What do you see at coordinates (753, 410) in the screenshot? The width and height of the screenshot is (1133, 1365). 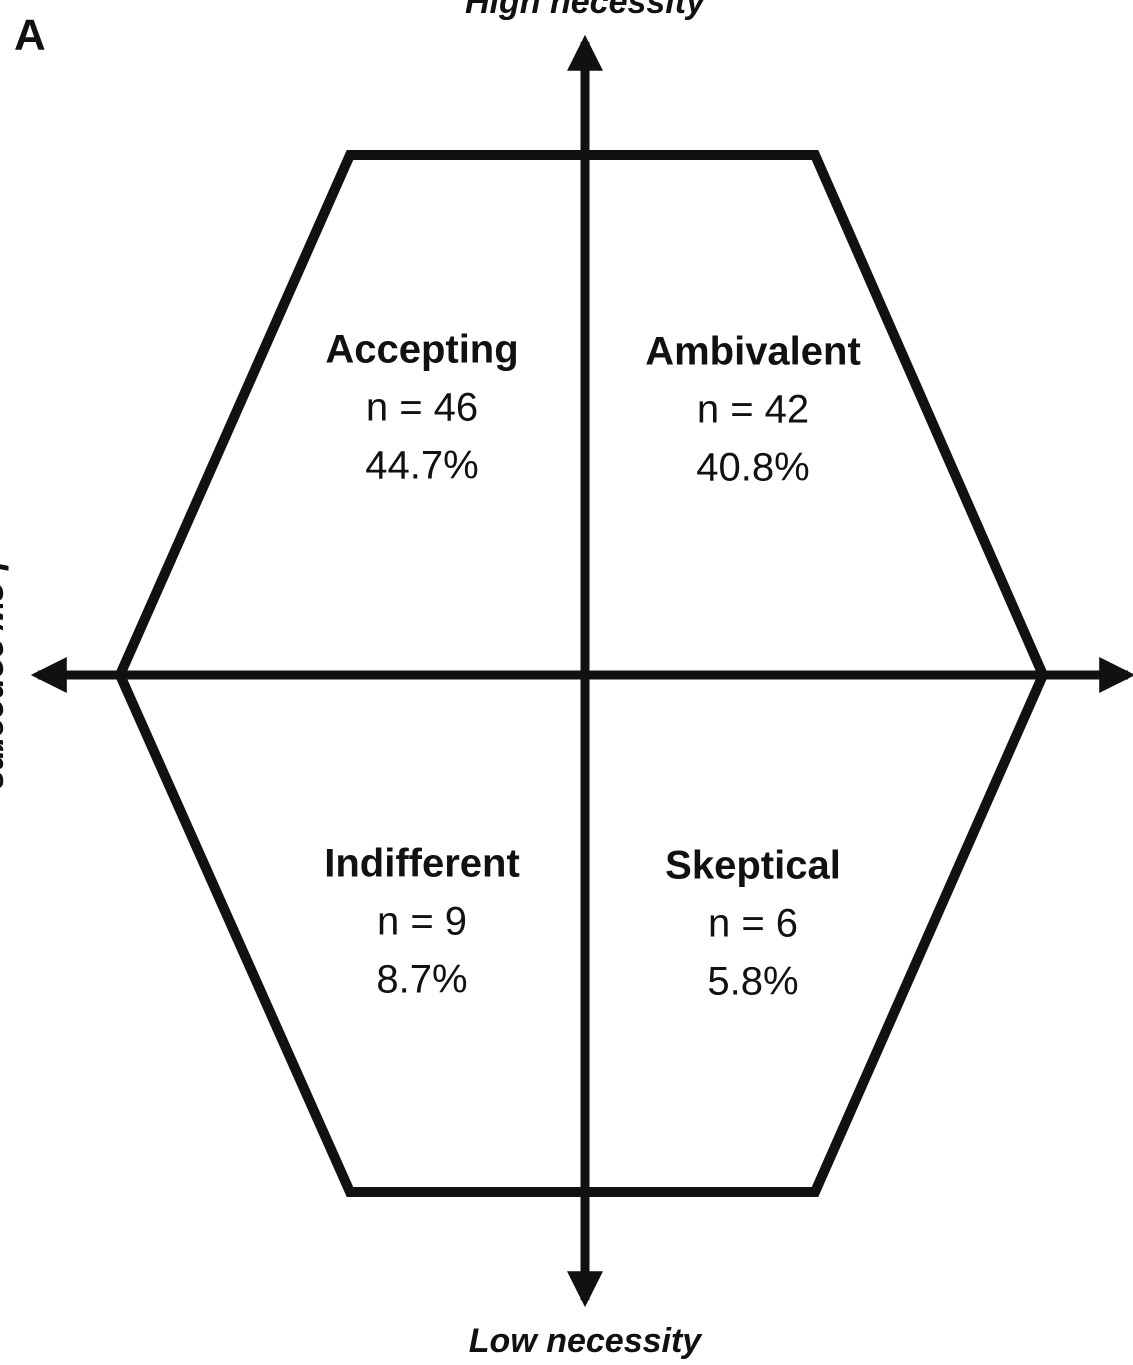 I see `quadrant-count: n = 42` at bounding box center [753, 410].